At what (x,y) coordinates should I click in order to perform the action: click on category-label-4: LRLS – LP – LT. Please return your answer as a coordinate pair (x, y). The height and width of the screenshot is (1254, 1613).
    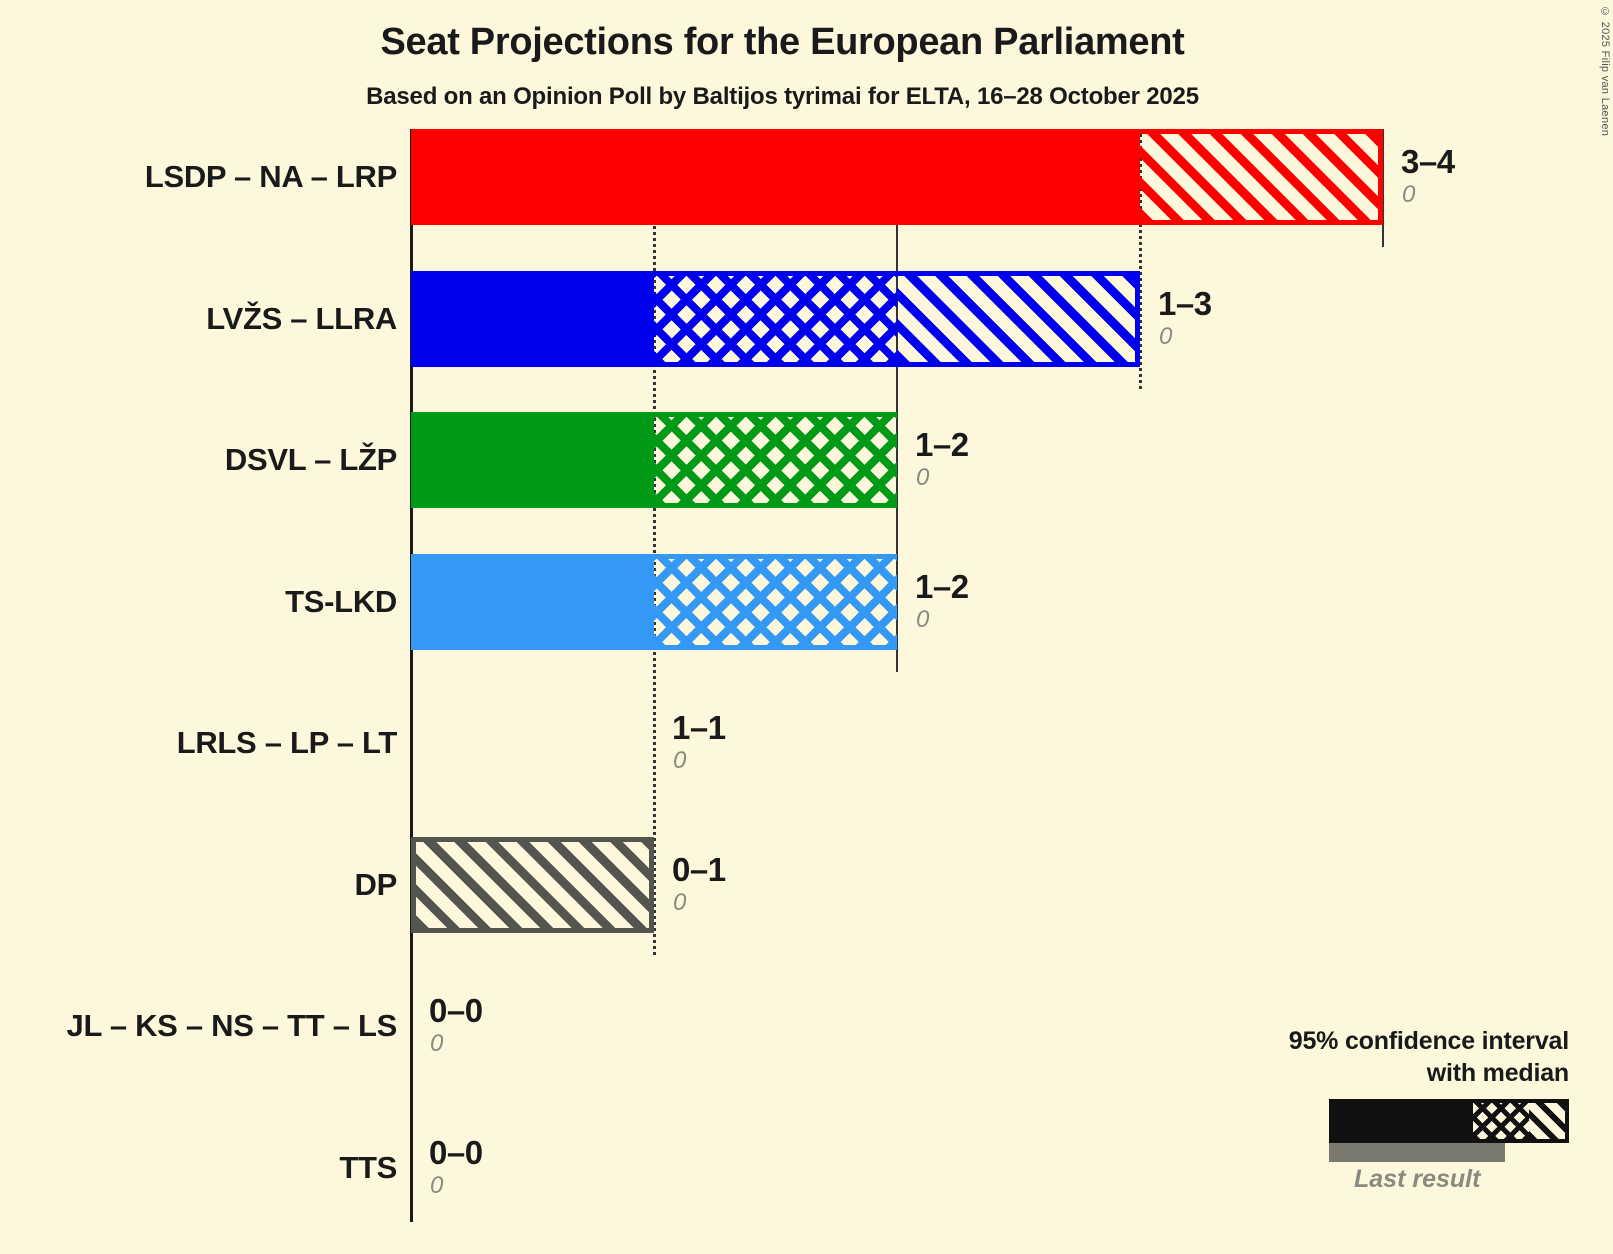
    Looking at the image, I should click on (287, 742).